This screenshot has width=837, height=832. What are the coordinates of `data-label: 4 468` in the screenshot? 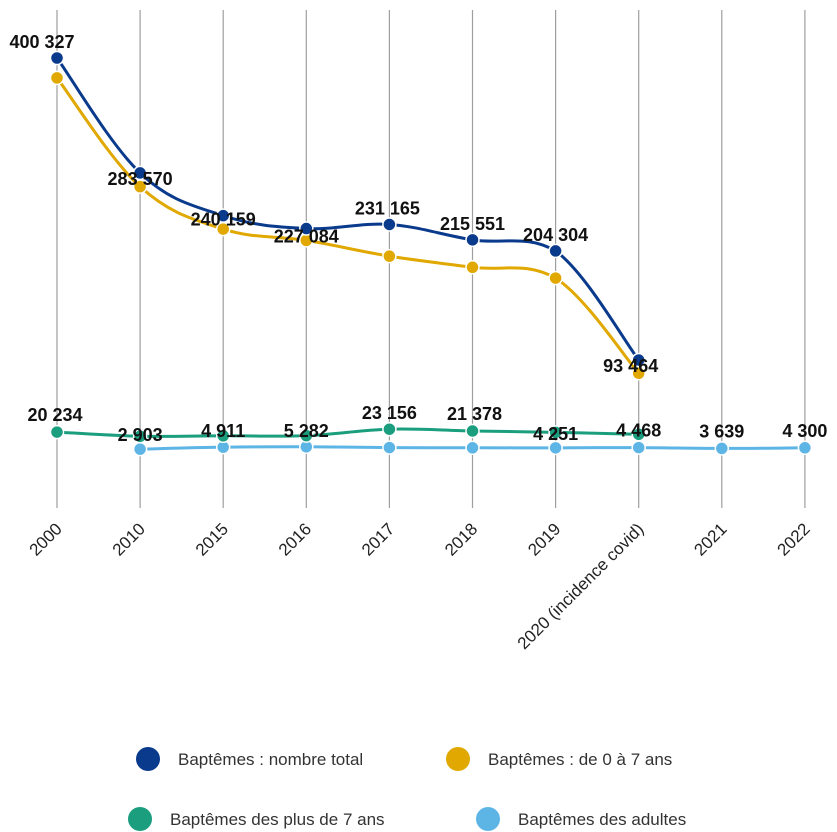 It's located at (638, 431).